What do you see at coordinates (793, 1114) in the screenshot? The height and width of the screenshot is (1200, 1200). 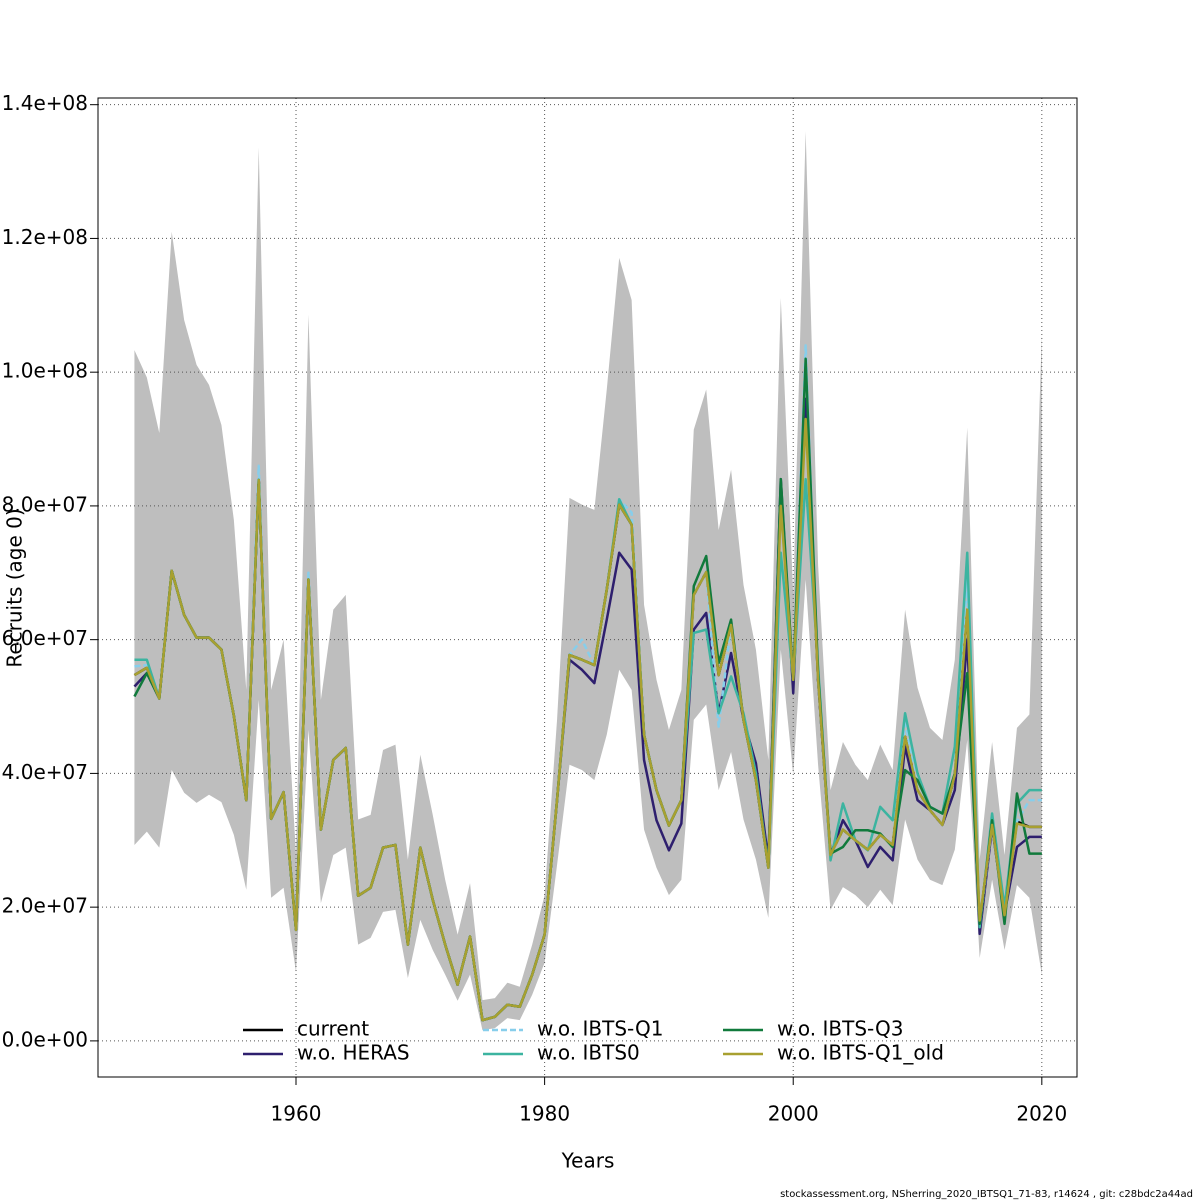 I see `x-tick-label: 2000` at bounding box center [793, 1114].